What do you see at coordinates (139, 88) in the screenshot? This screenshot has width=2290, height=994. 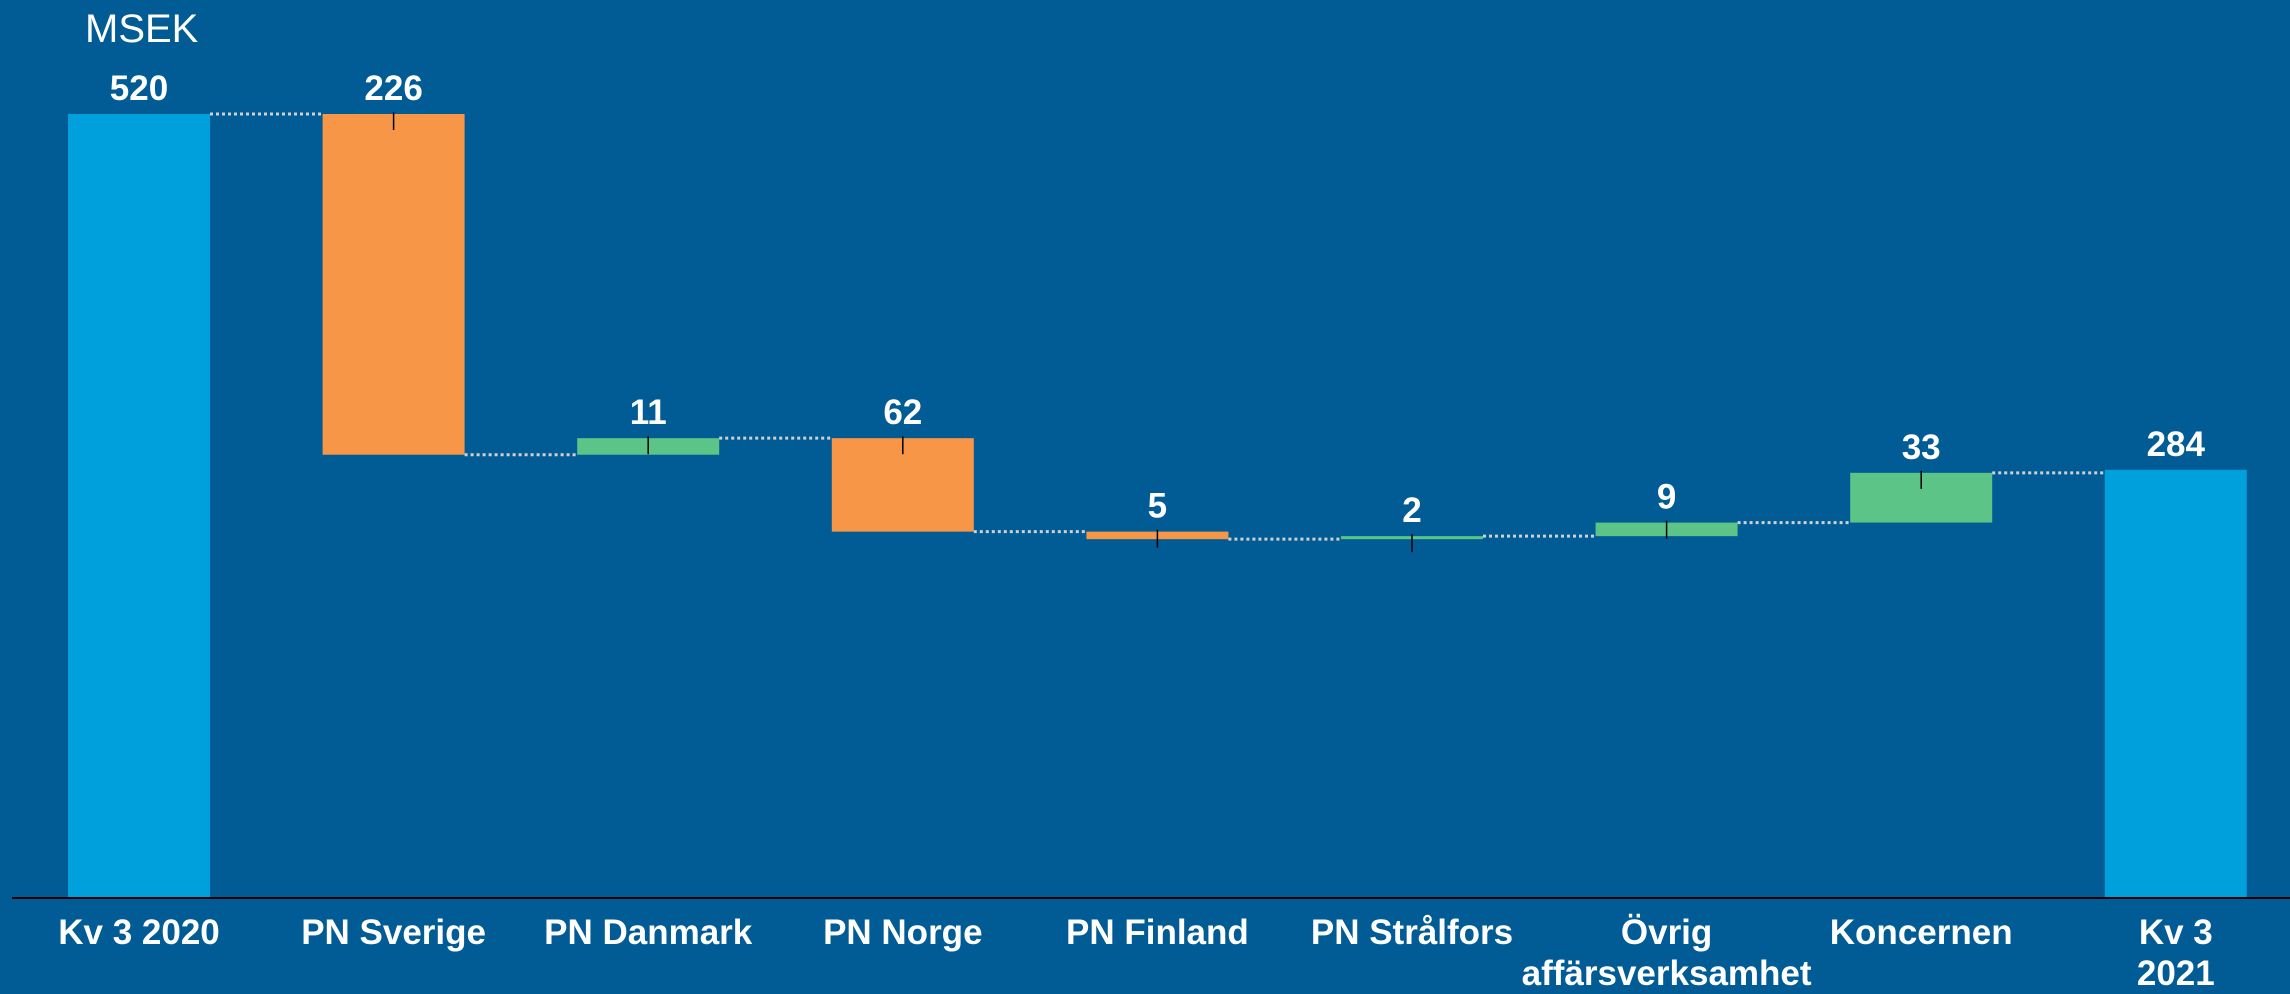 I see `value-label: 520` at bounding box center [139, 88].